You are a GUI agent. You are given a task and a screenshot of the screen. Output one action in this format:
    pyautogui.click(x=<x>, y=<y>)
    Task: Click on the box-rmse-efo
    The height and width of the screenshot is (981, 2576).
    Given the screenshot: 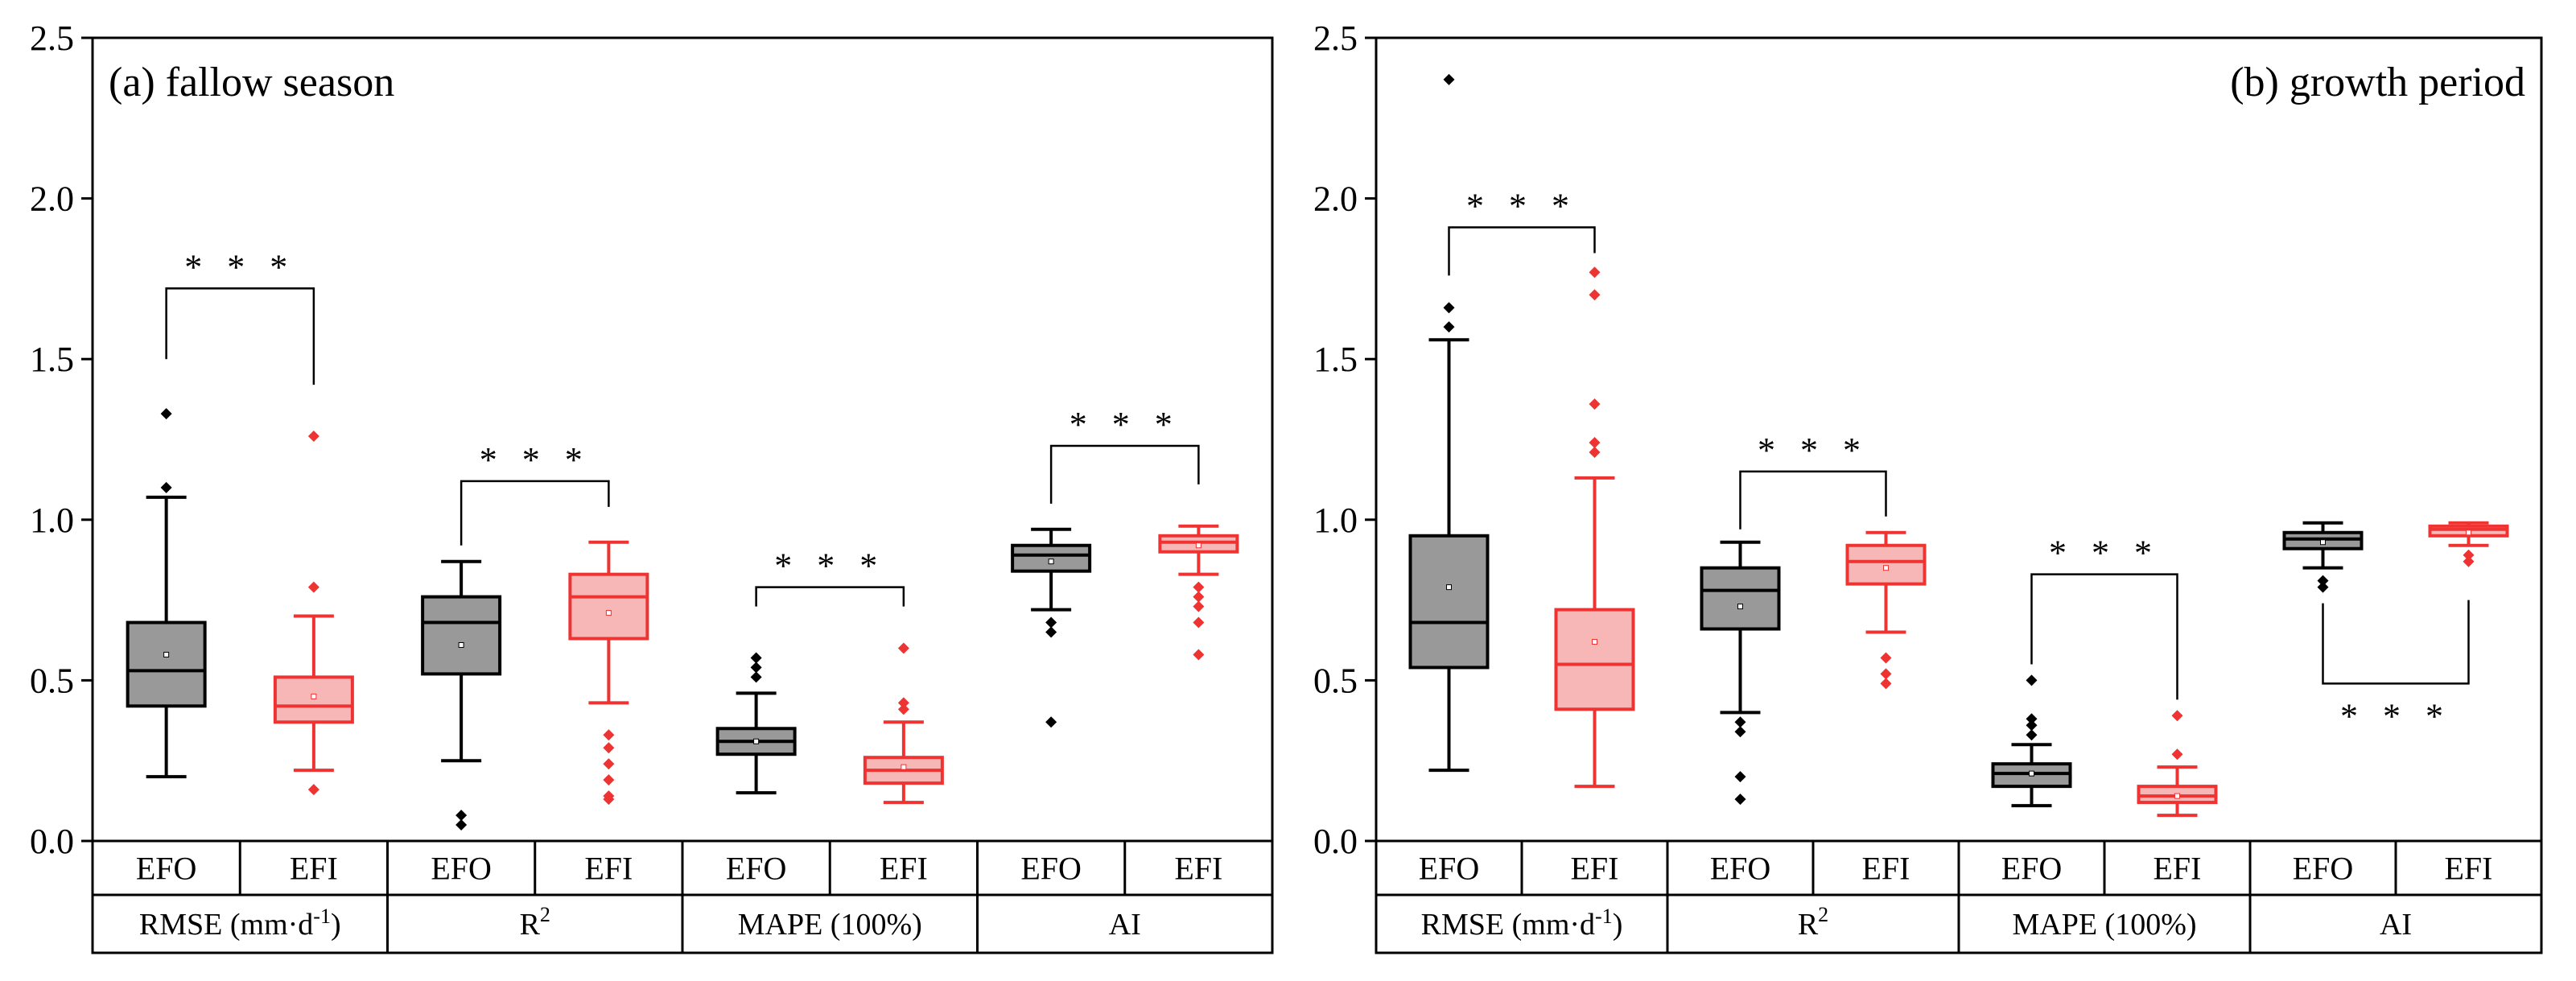 What is the action you would take?
    pyautogui.click(x=166, y=594)
    